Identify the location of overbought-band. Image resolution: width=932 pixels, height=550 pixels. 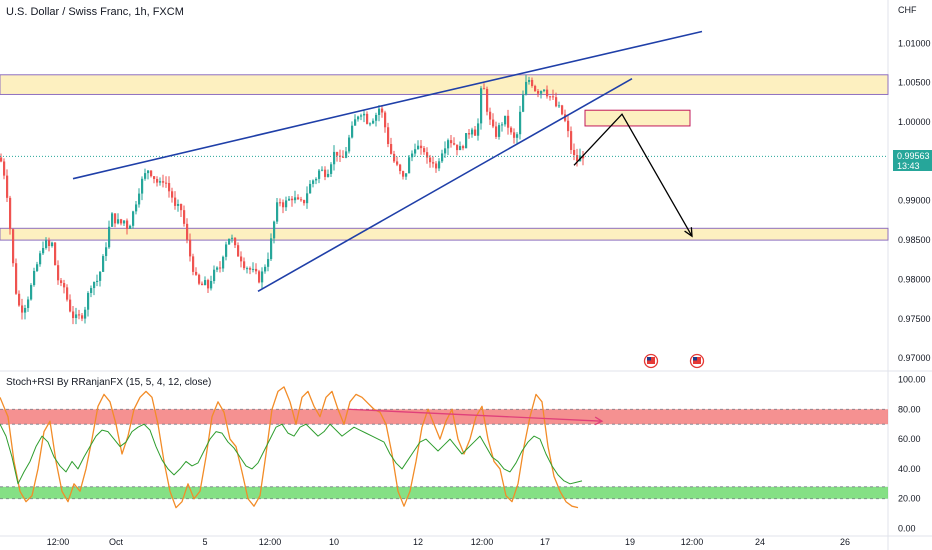
(444, 417).